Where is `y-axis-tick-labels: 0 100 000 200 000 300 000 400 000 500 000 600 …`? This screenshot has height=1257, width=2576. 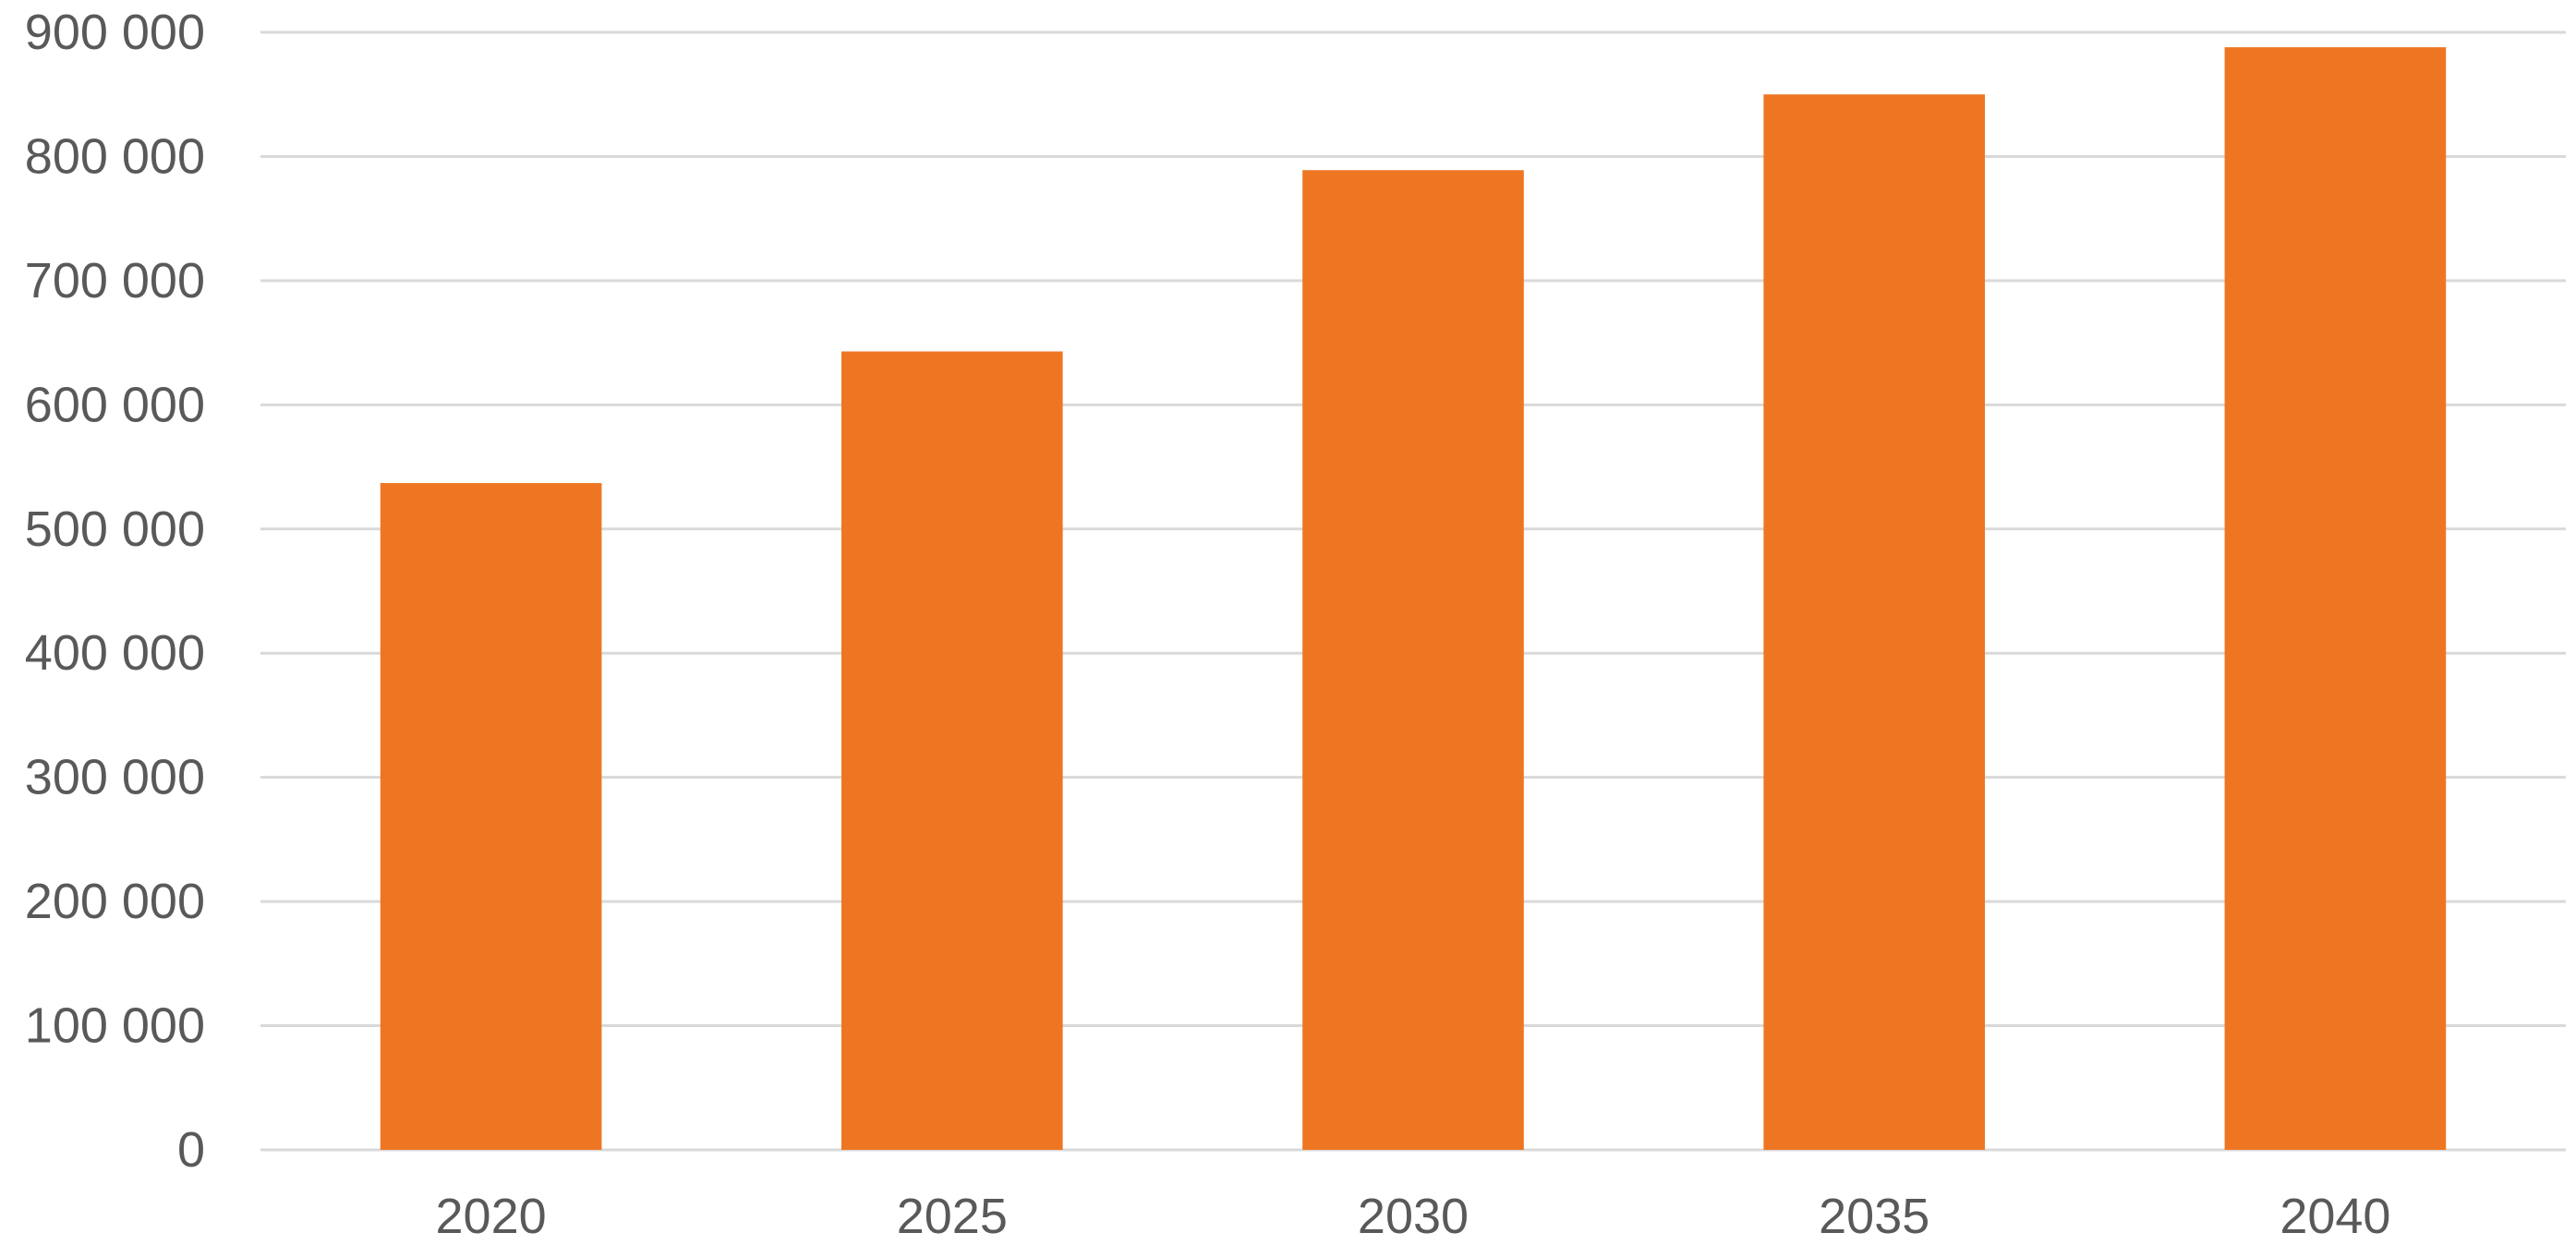
y-axis-tick-labels: 0 100 000 200 000 300 000 400 000 500 000 600 … is located at coordinates (115, 591).